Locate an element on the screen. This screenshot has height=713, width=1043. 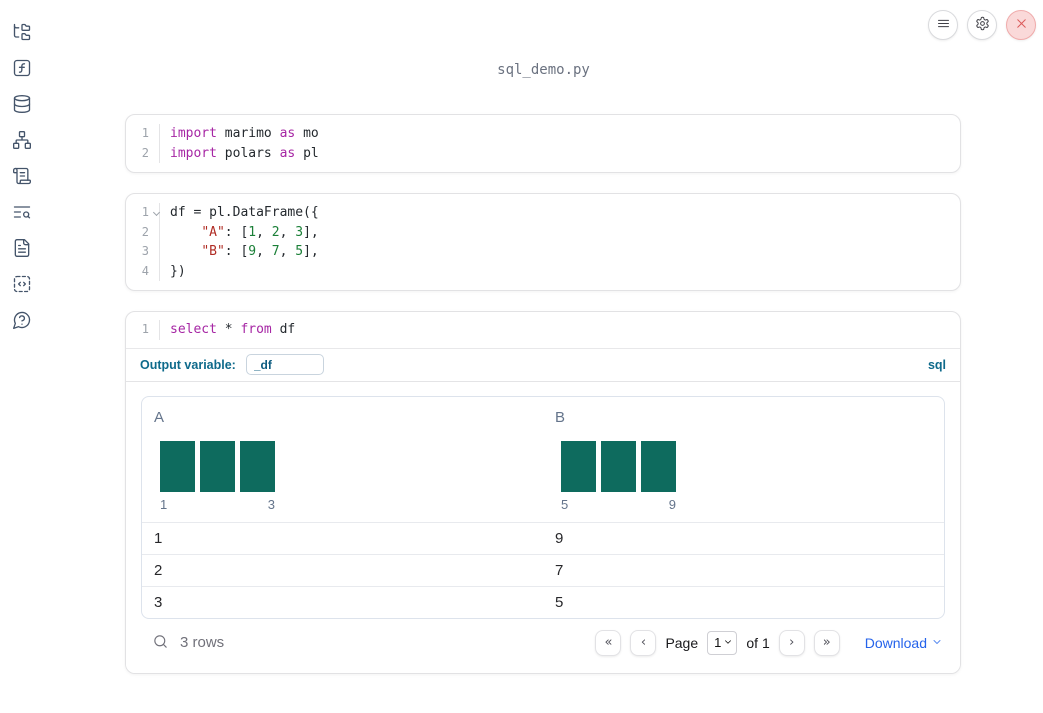
sidebar-item-variables is located at coordinates (22, 69).